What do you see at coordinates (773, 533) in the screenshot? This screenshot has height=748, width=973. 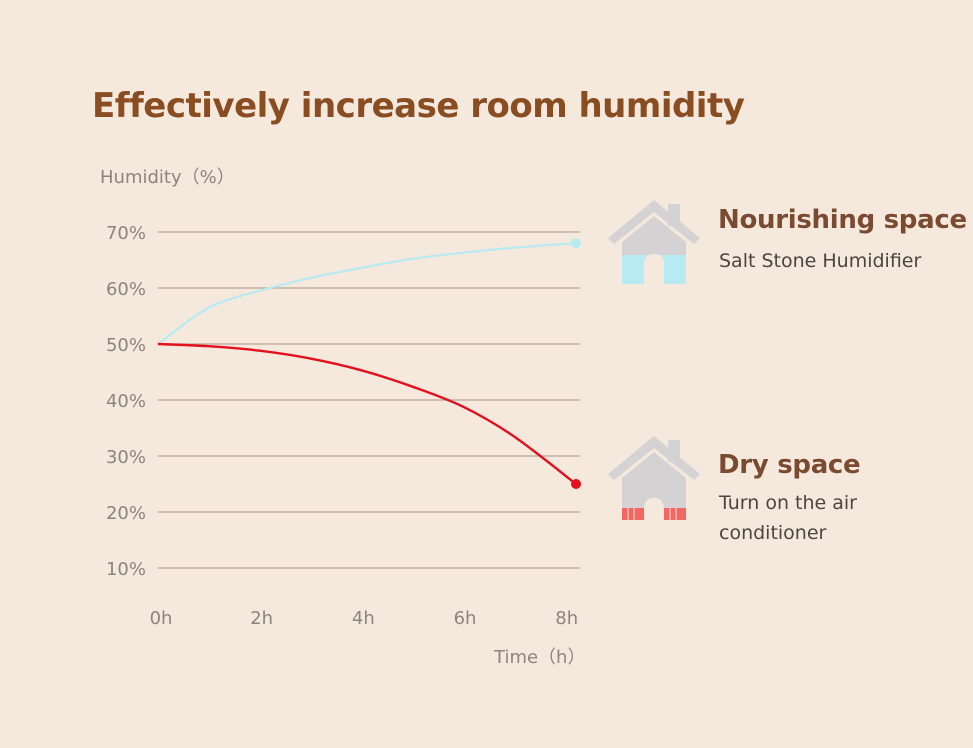 I see `legend-subtitle-dry-line2: conditioner` at bounding box center [773, 533].